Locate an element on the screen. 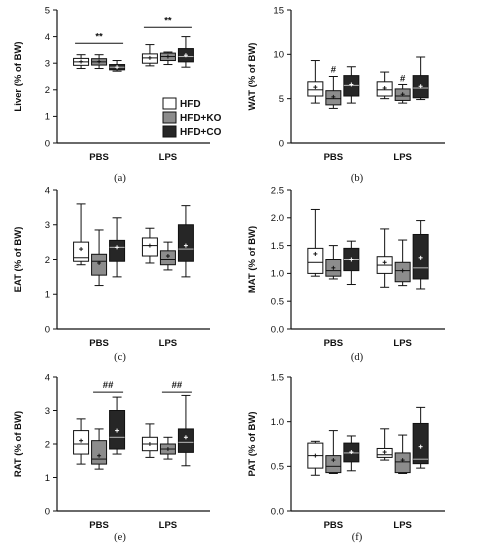 Image resolution: width=479 pixels, height=550 pixels. y-axis-title: EAT (% of BW) is located at coordinates (18, 260).